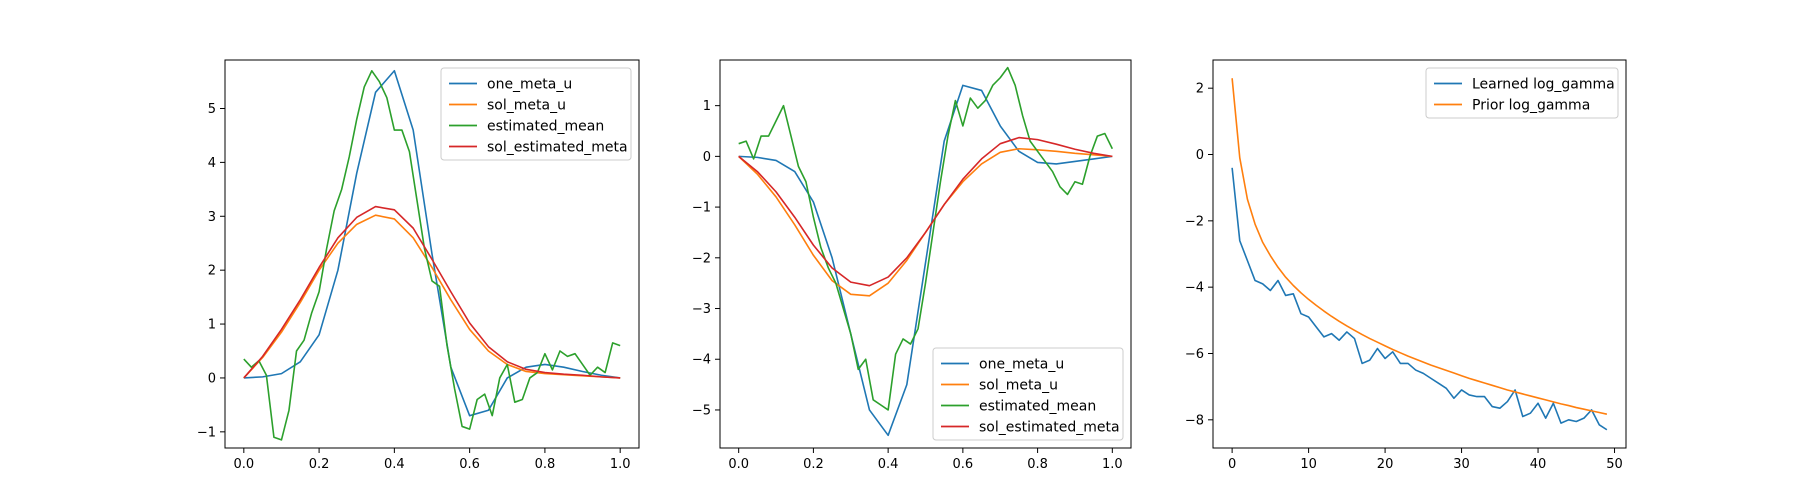 This screenshot has height=500, width=1800. What do you see at coordinates (1531, 106) in the screenshot?
I see `legend-label-prior-log-gamma: Prior log_gamma` at bounding box center [1531, 106].